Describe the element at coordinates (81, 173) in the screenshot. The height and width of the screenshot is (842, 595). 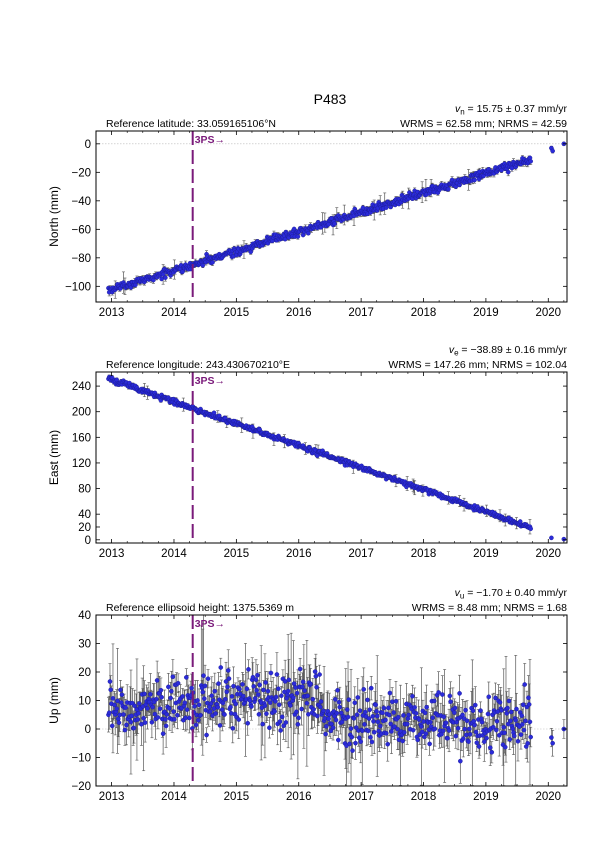
I see `y-tick-label: −20` at that location.